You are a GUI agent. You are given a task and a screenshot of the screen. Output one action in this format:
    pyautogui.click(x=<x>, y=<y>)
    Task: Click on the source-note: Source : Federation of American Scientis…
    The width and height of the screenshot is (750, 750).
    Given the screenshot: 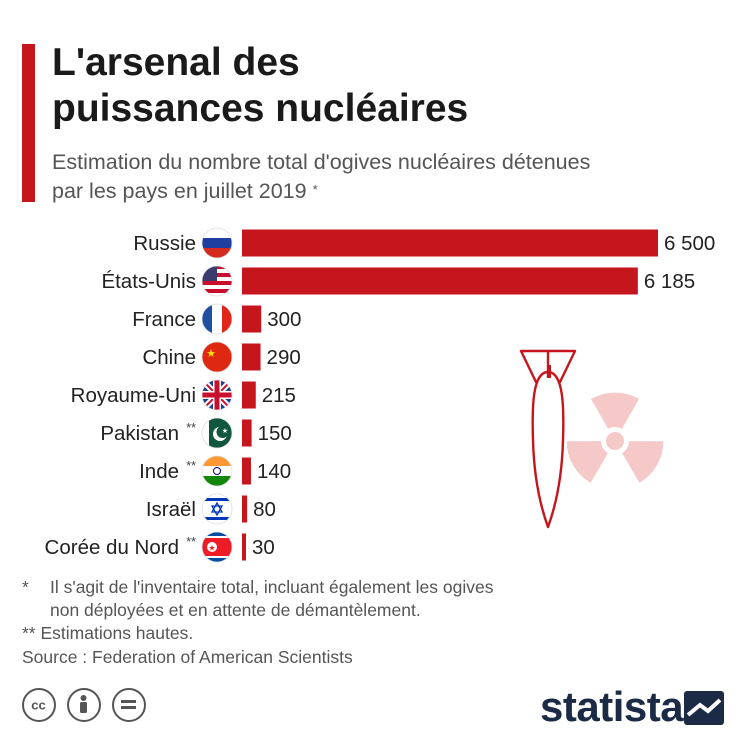 What is the action you would take?
    pyautogui.click(x=187, y=657)
    